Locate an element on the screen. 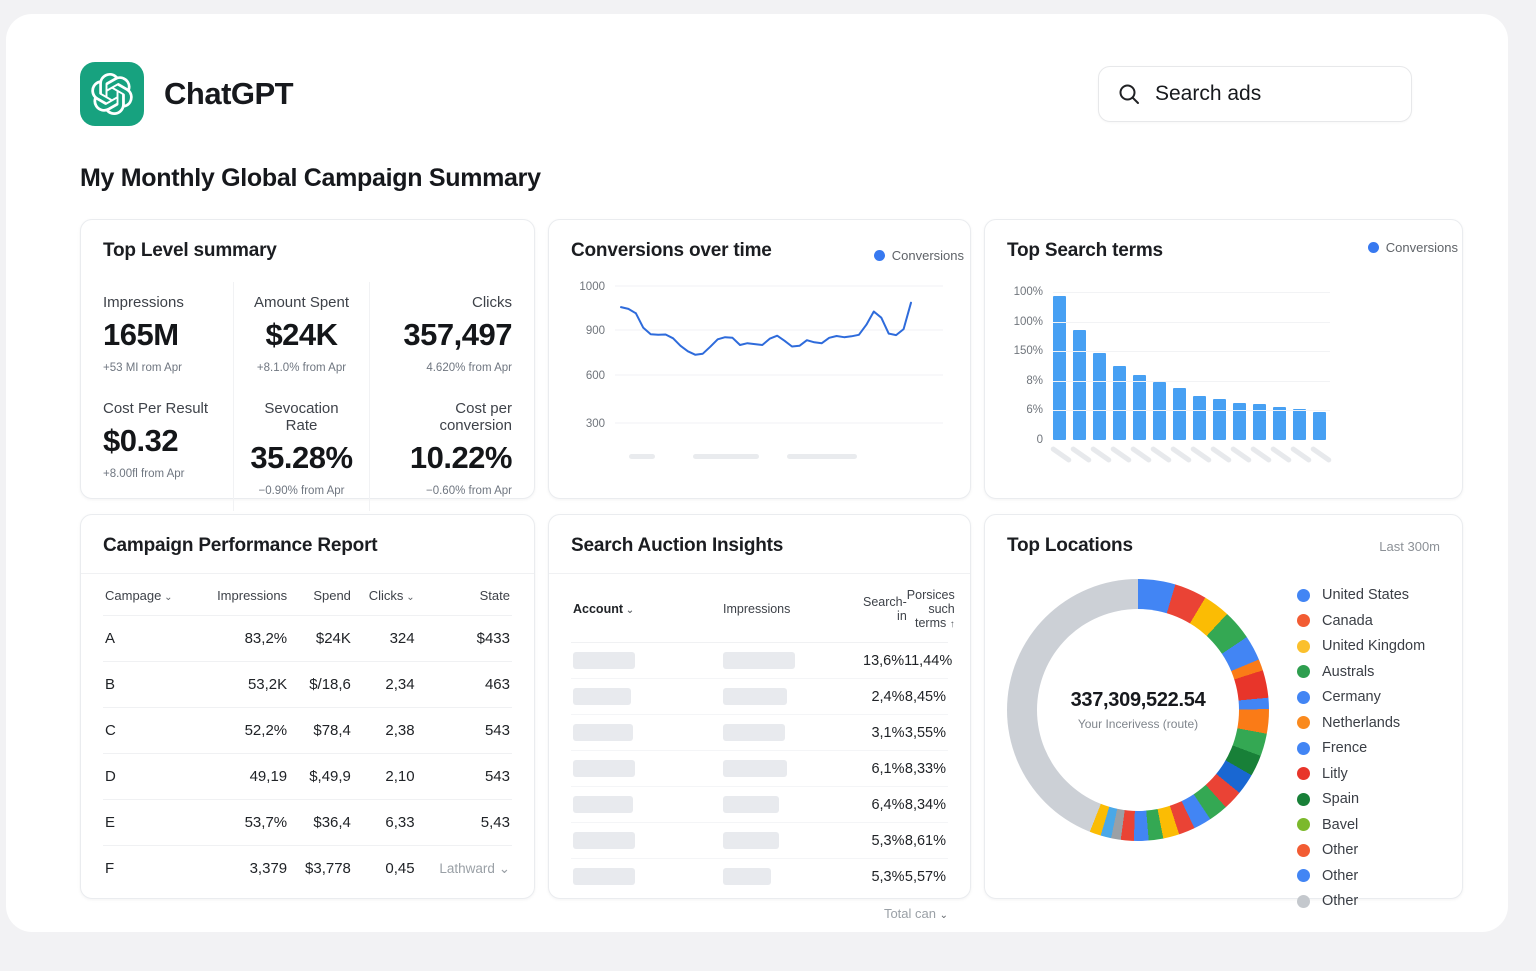 This screenshot has width=1536, height=971. cell-search-in: 5,3% is located at coordinates (888, 840).